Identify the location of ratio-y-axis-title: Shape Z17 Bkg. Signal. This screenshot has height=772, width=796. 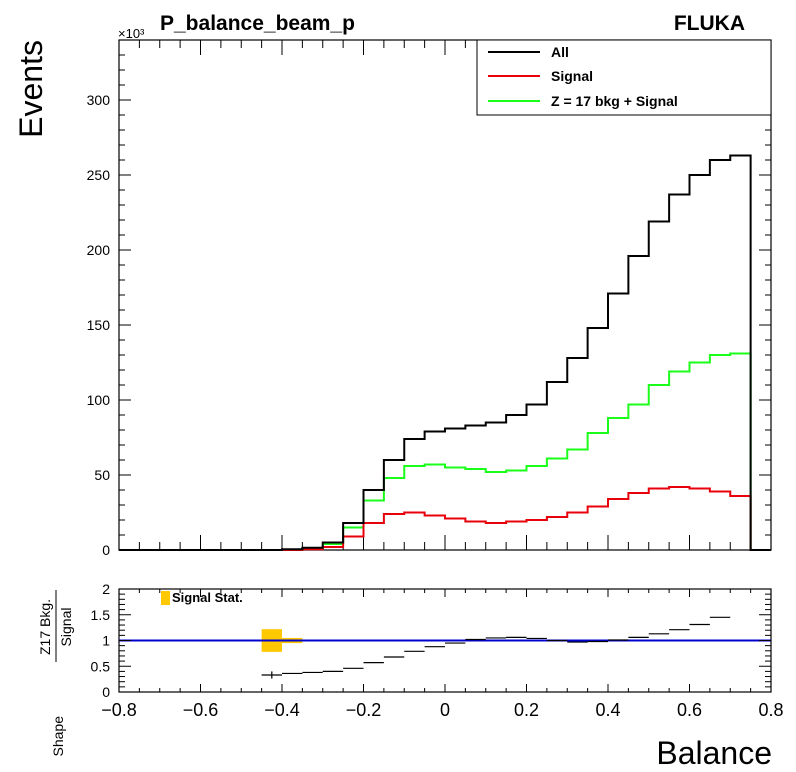
(55, 673).